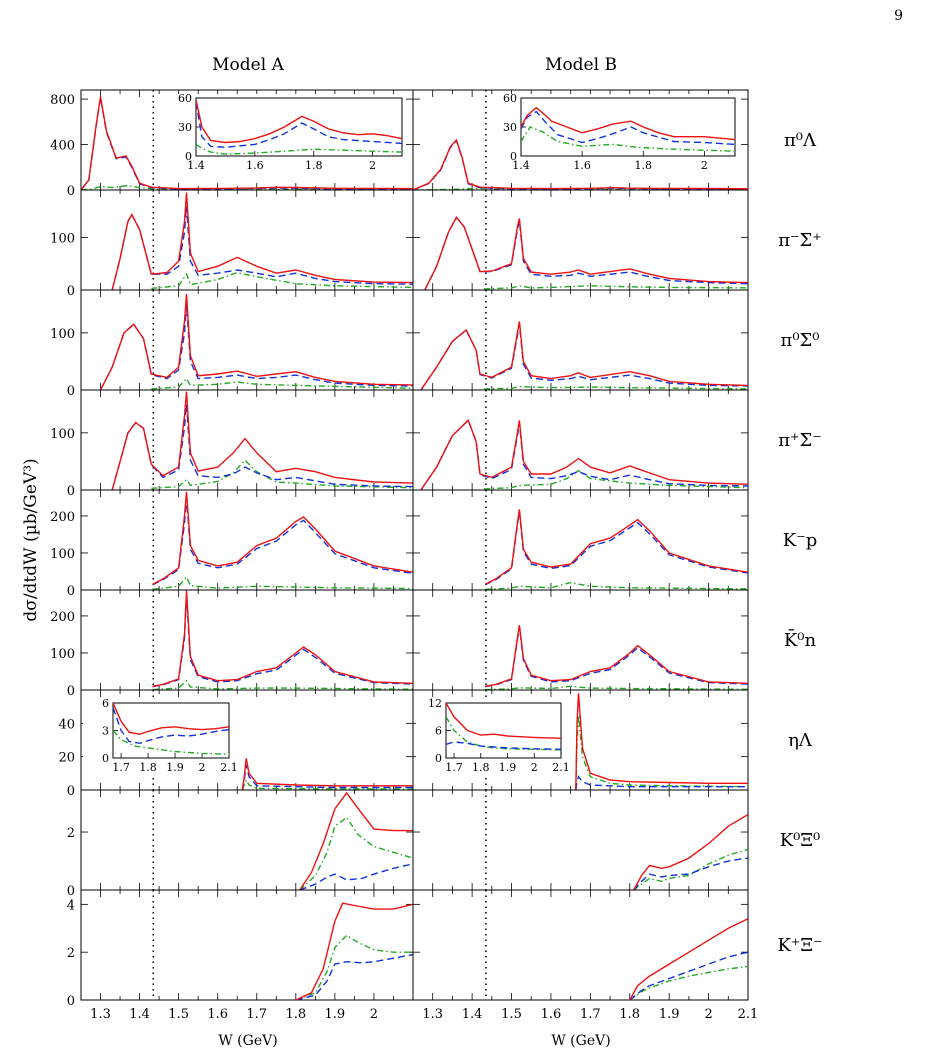 The height and width of the screenshot is (1064, 925). What do you see at coordinates (586, 253) in the screenshot?
I see `row2-b-total-curve` at bounding box center [586, 253].